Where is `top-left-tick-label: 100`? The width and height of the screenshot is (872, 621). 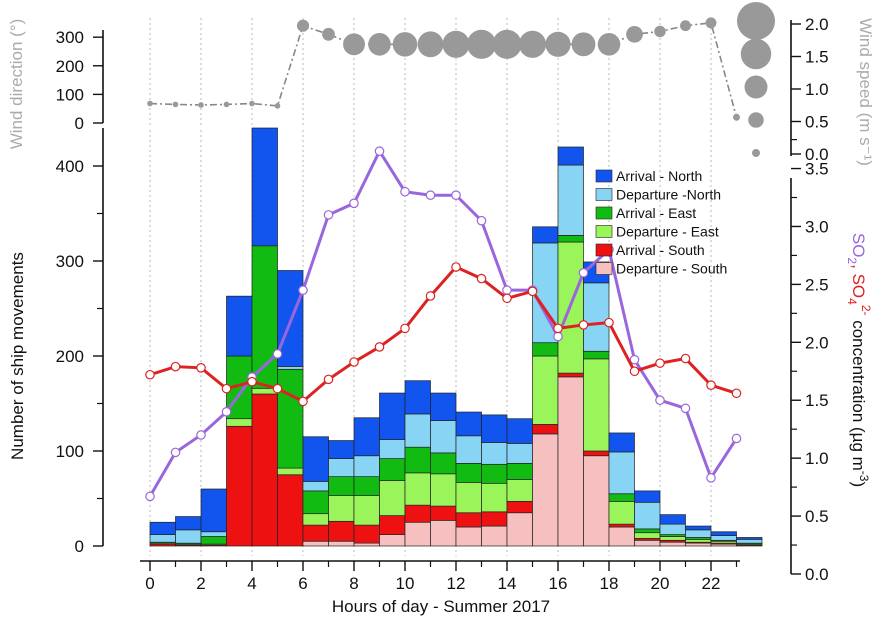
top-left-tick-label: 100 is located at coordinates (70, 94).